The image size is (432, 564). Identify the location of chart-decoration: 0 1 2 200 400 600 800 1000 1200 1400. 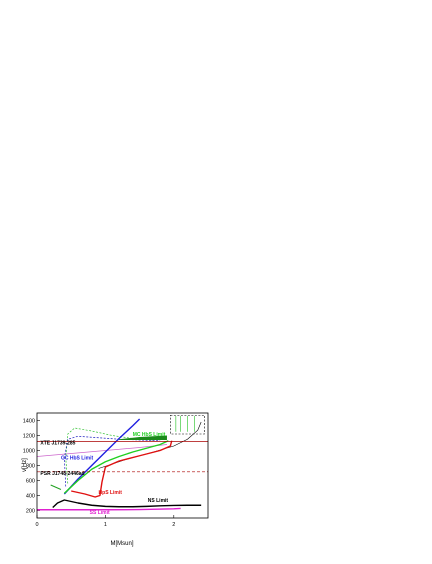
(114, 471).